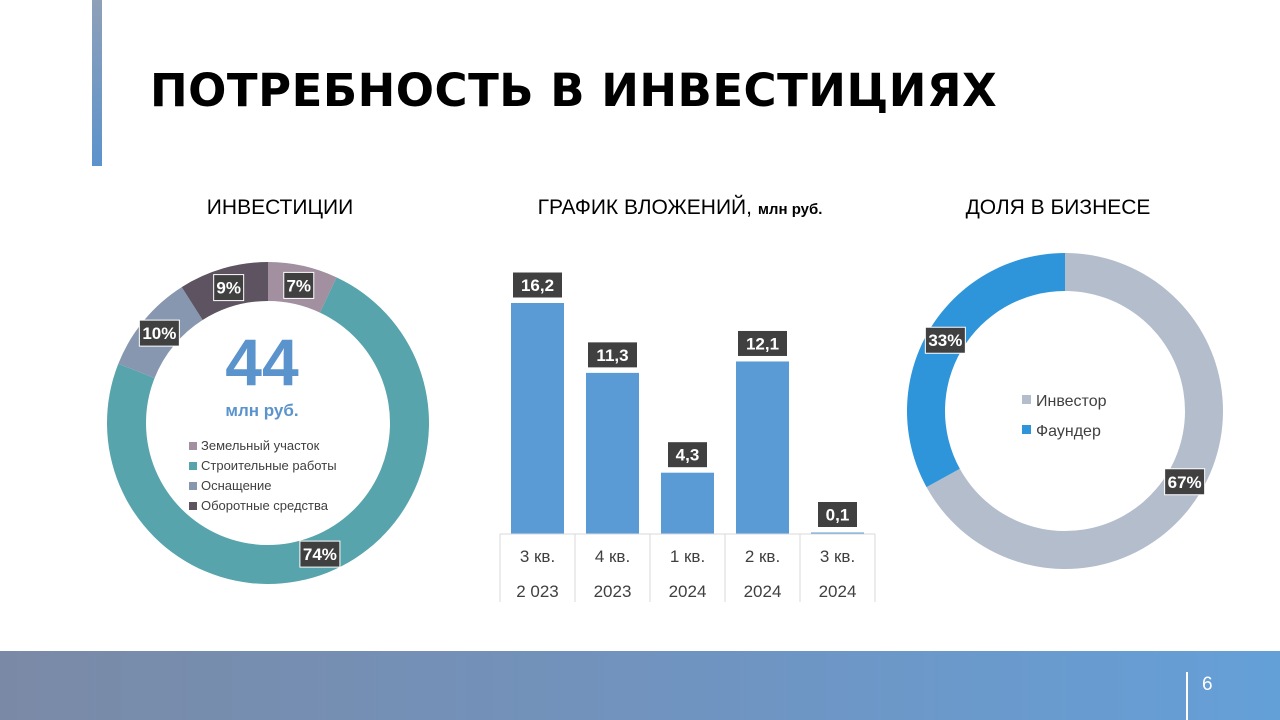 The image size is (1280, 720). I want to click on share-slice-label-2: 33%, so click(945, 340).